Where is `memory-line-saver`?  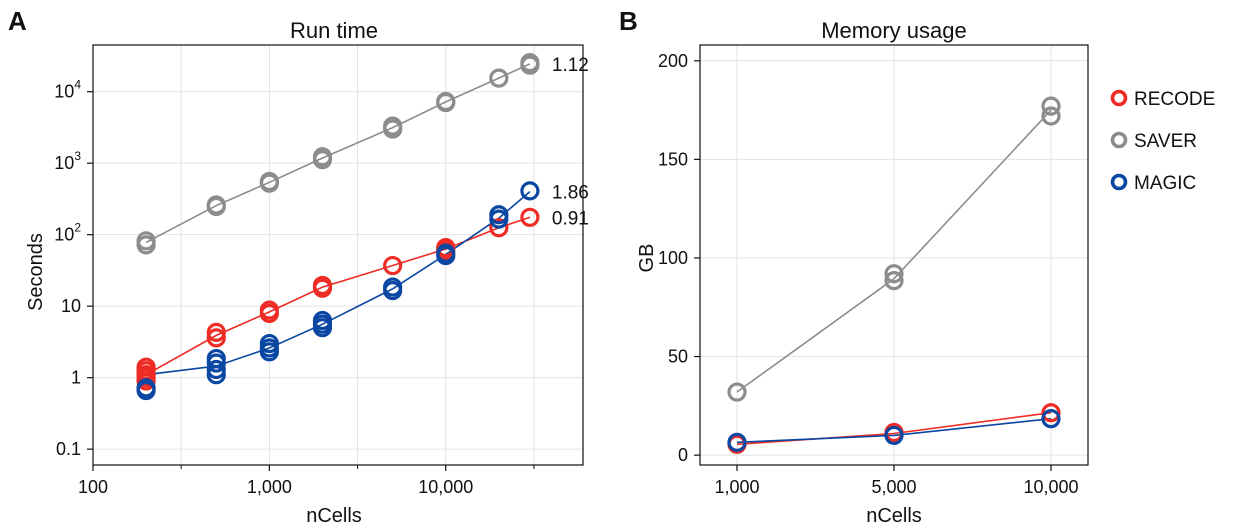 memory-line-saver is located at coordinates (894, 251).